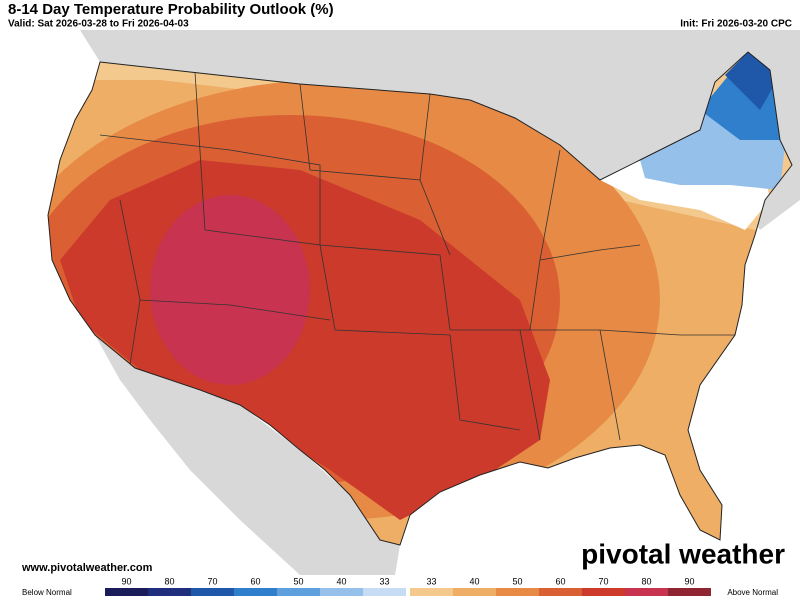  Describe the element at coordinates (98, 24) in the screenshot. I see `valid-time: Valid: Sat 2026-03-28 to Fri 2026-04-03` at that location.